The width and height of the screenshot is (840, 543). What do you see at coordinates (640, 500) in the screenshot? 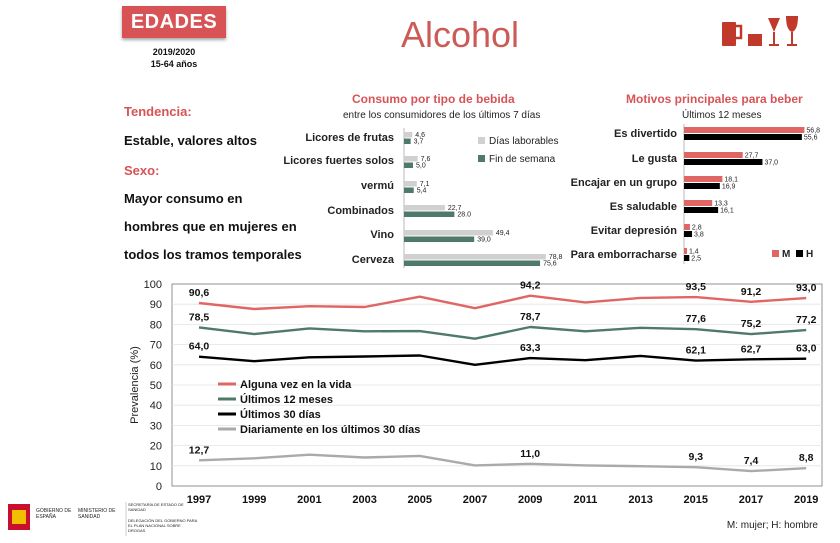
I see `x-tick-label: 2013` at bounding box center [640, 500].